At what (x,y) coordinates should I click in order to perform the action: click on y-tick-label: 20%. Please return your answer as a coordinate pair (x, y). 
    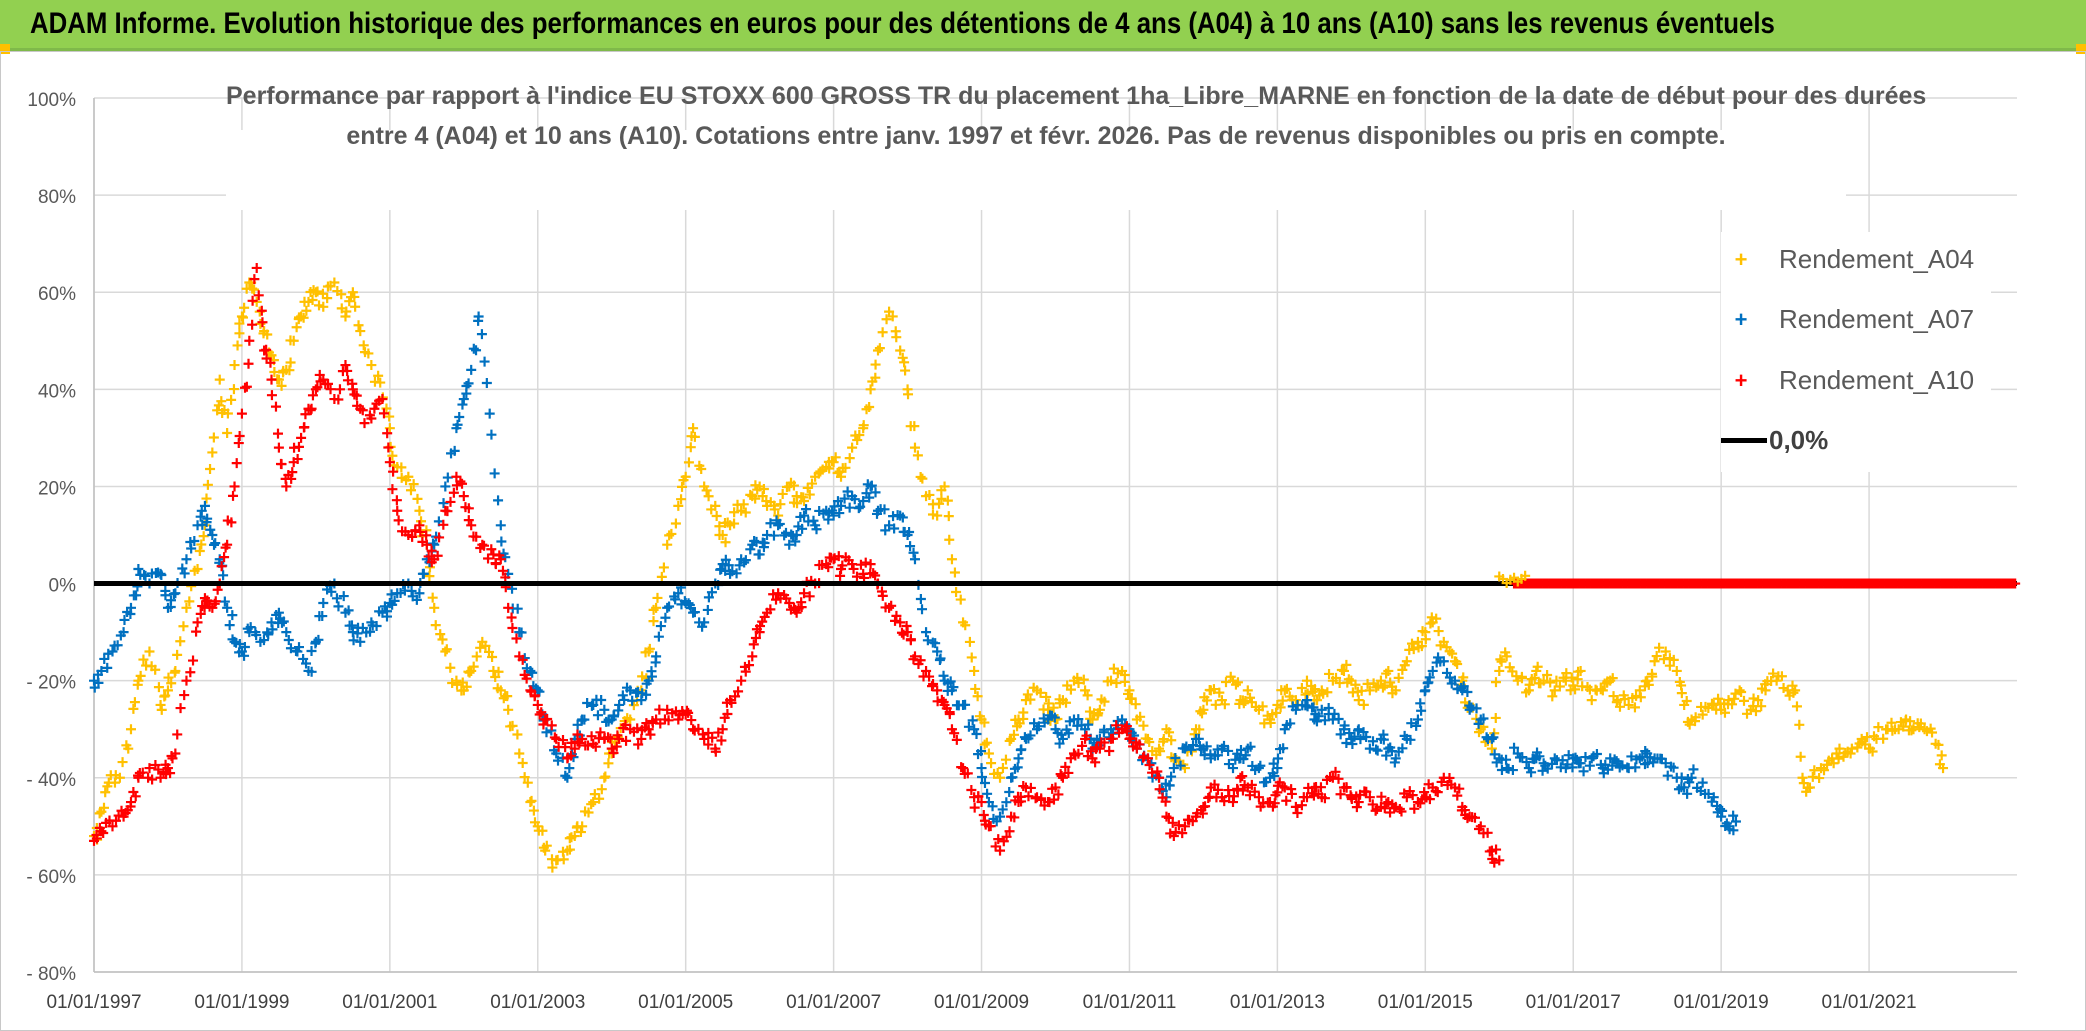
    Looking at the image, I should click on (57, 488).